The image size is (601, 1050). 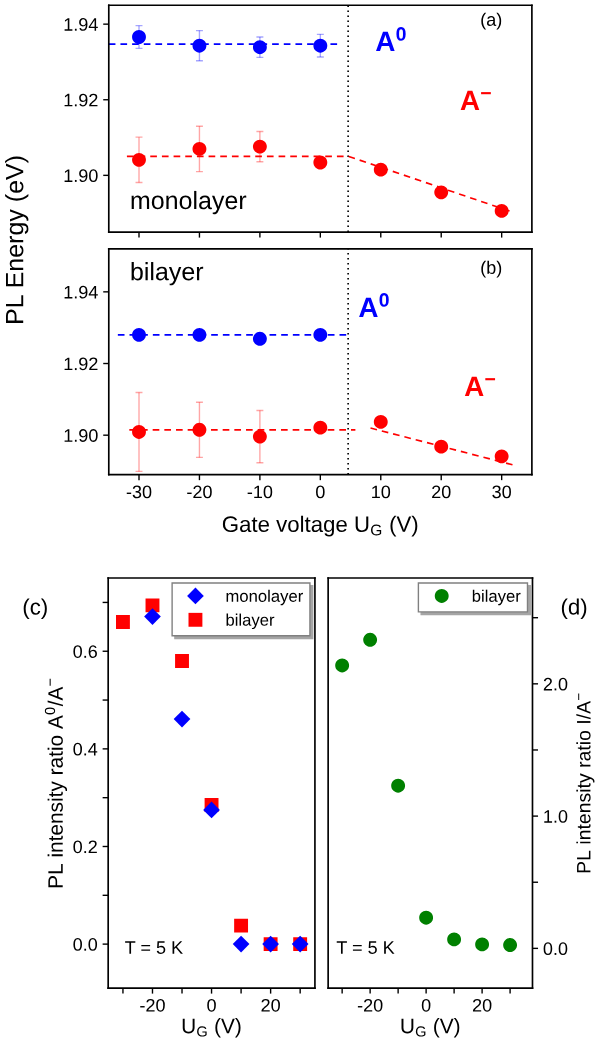 I want to click on x-axis-title: Gate voltage U$_{G}$ (V), so click(x=320, y=526).